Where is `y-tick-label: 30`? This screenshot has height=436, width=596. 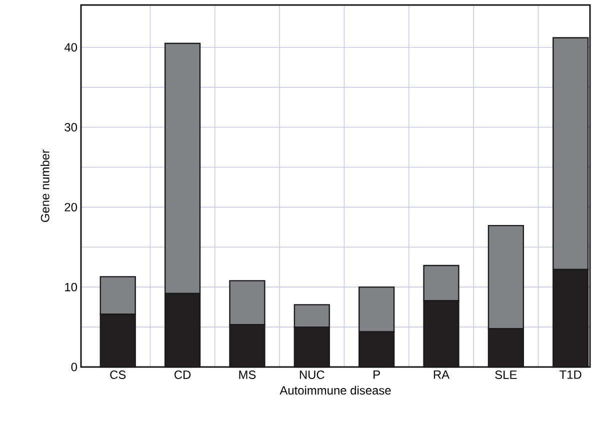 y-tick-label: 30 is located at coordinates (71, 127).